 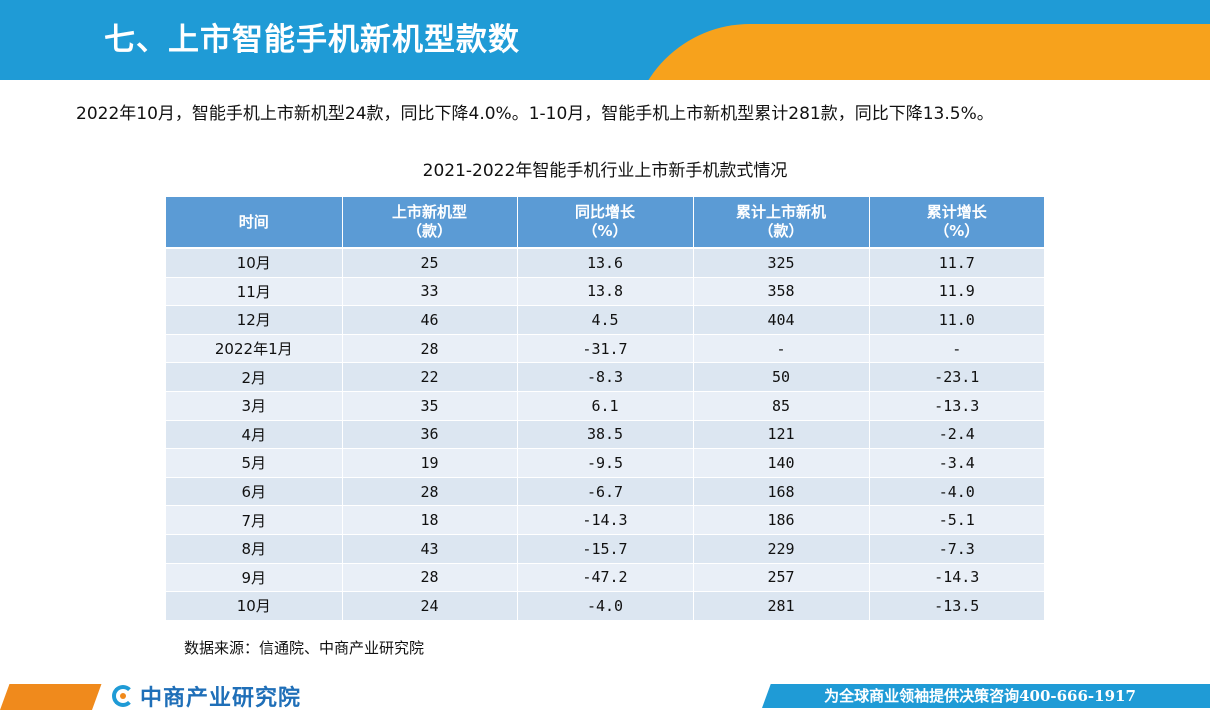 I want to click on table-cell: 6.1, so click(x=605, y=406).